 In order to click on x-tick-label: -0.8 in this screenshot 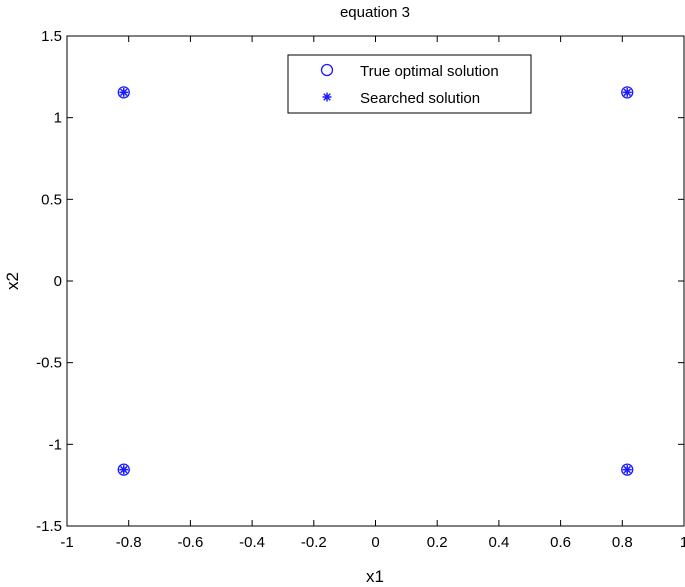, I will do `click(129, 542)`.